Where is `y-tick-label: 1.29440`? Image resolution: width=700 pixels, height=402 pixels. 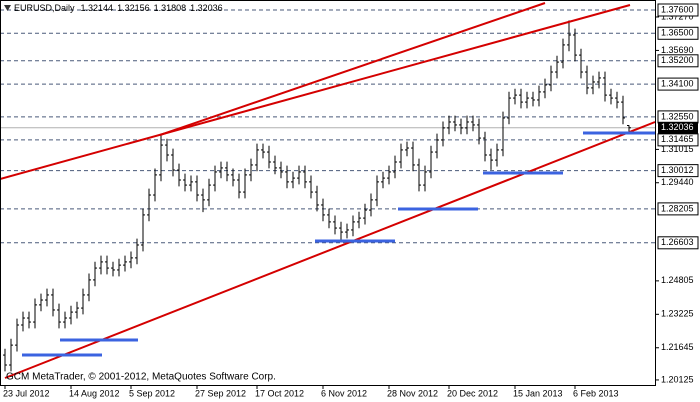
y-tick-label: 1.29440 is located at coordinates (677, 182).